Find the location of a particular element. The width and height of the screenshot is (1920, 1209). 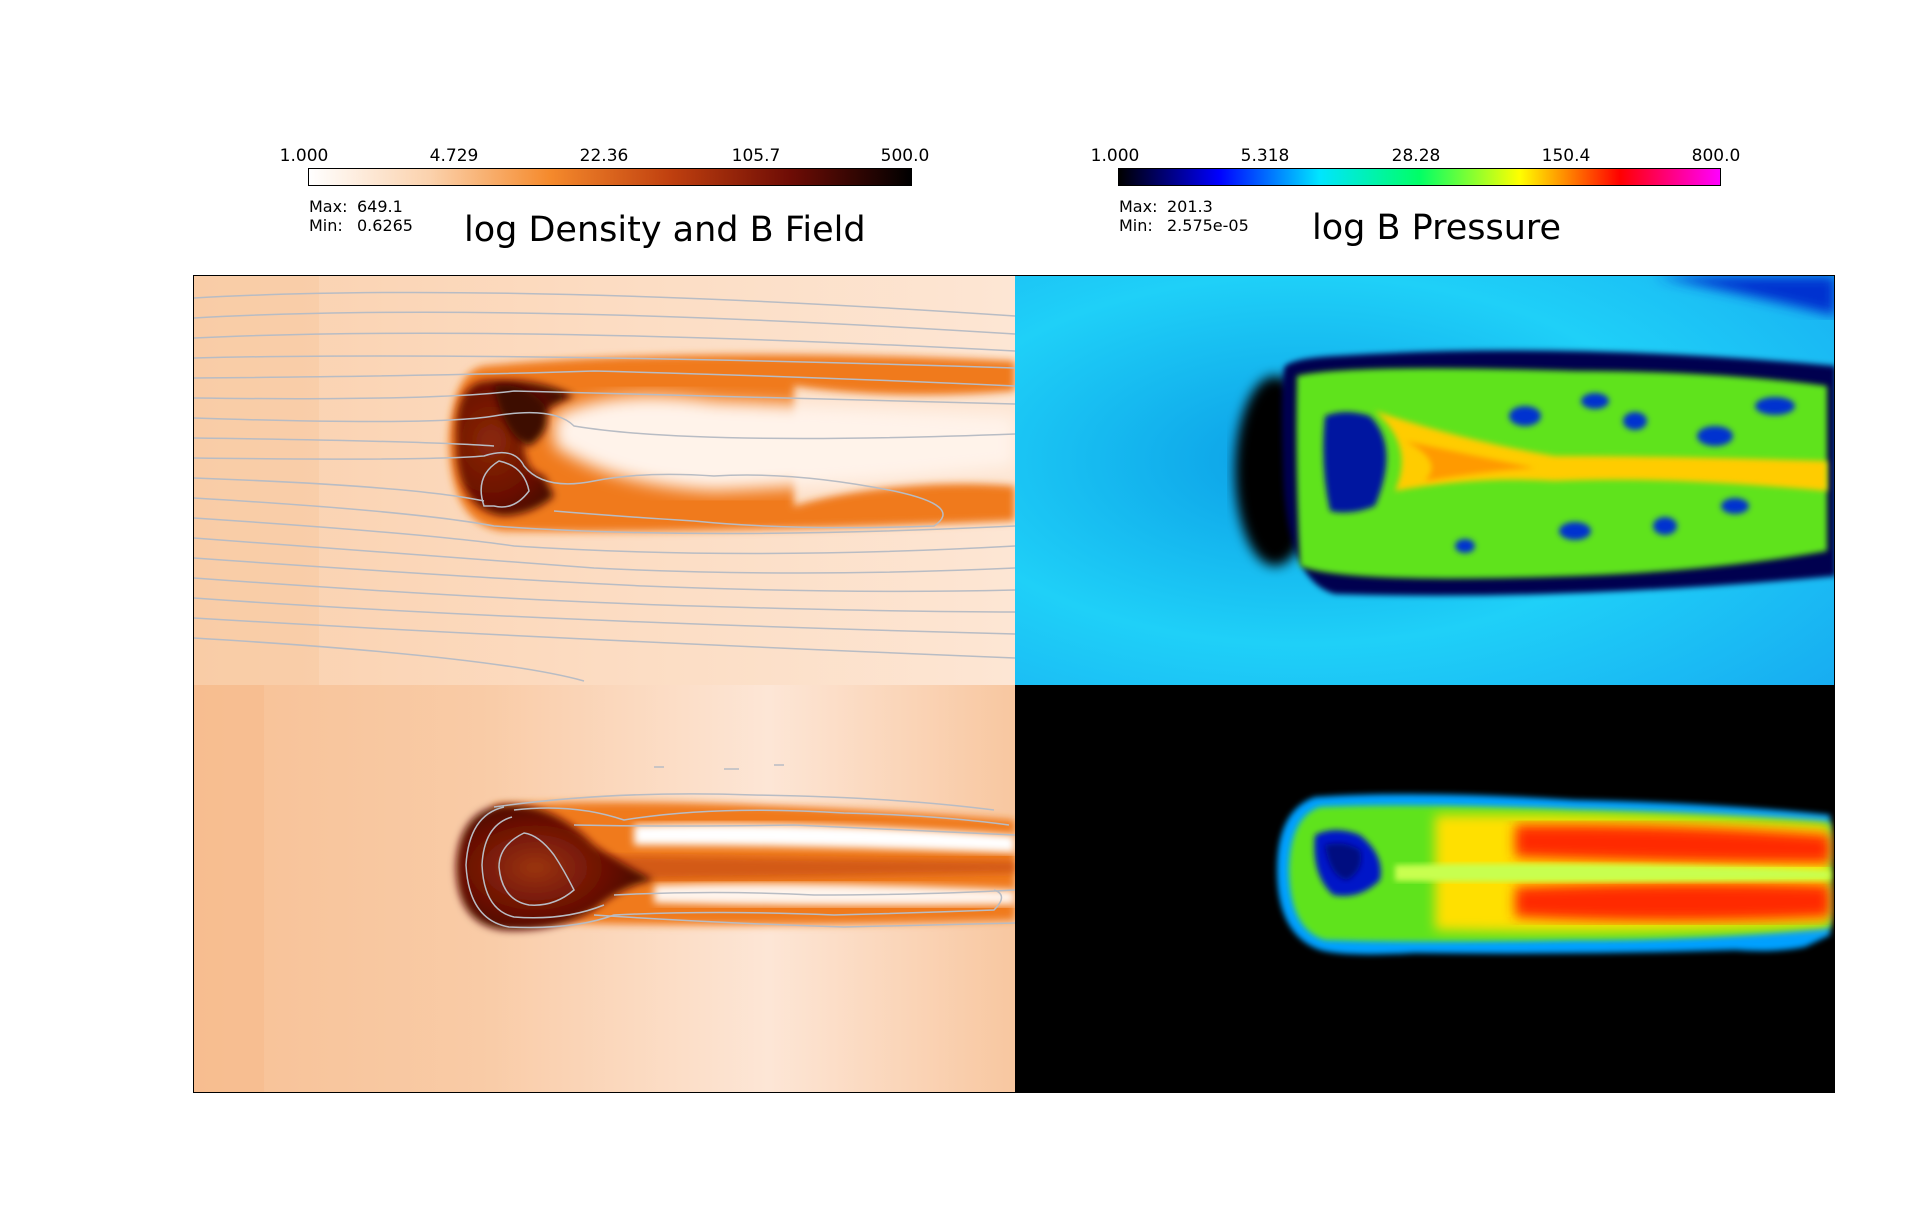

bpressure-tick-1: 5.318 is located at coordinates (1265, 156).